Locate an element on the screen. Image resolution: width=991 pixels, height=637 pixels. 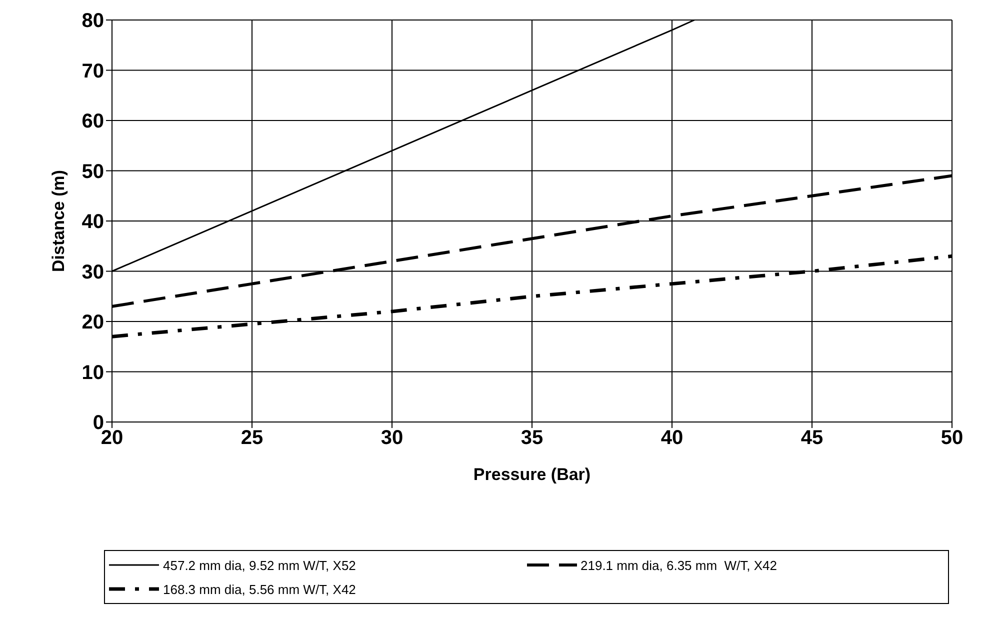
x-tick-label: 35 is located at coordinates (532, 438).